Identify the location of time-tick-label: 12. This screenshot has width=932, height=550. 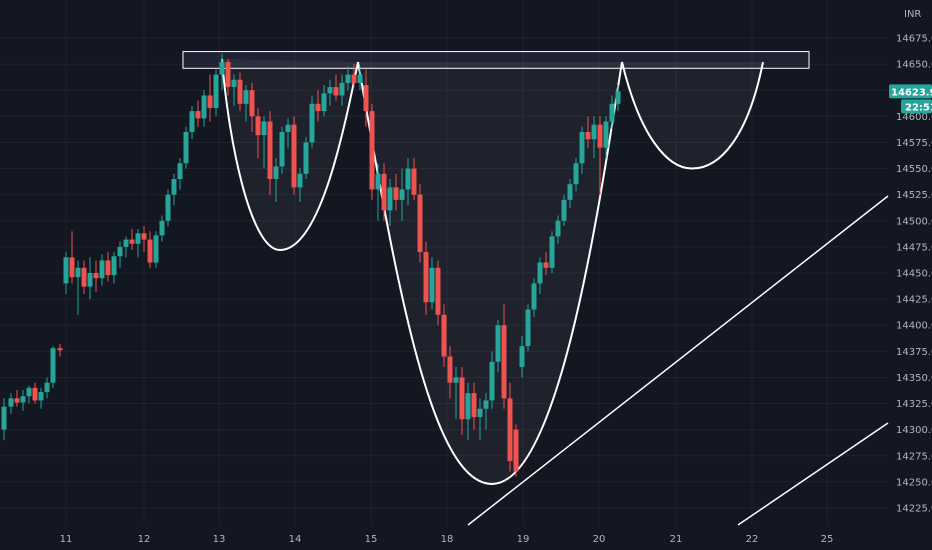
(144, 539).